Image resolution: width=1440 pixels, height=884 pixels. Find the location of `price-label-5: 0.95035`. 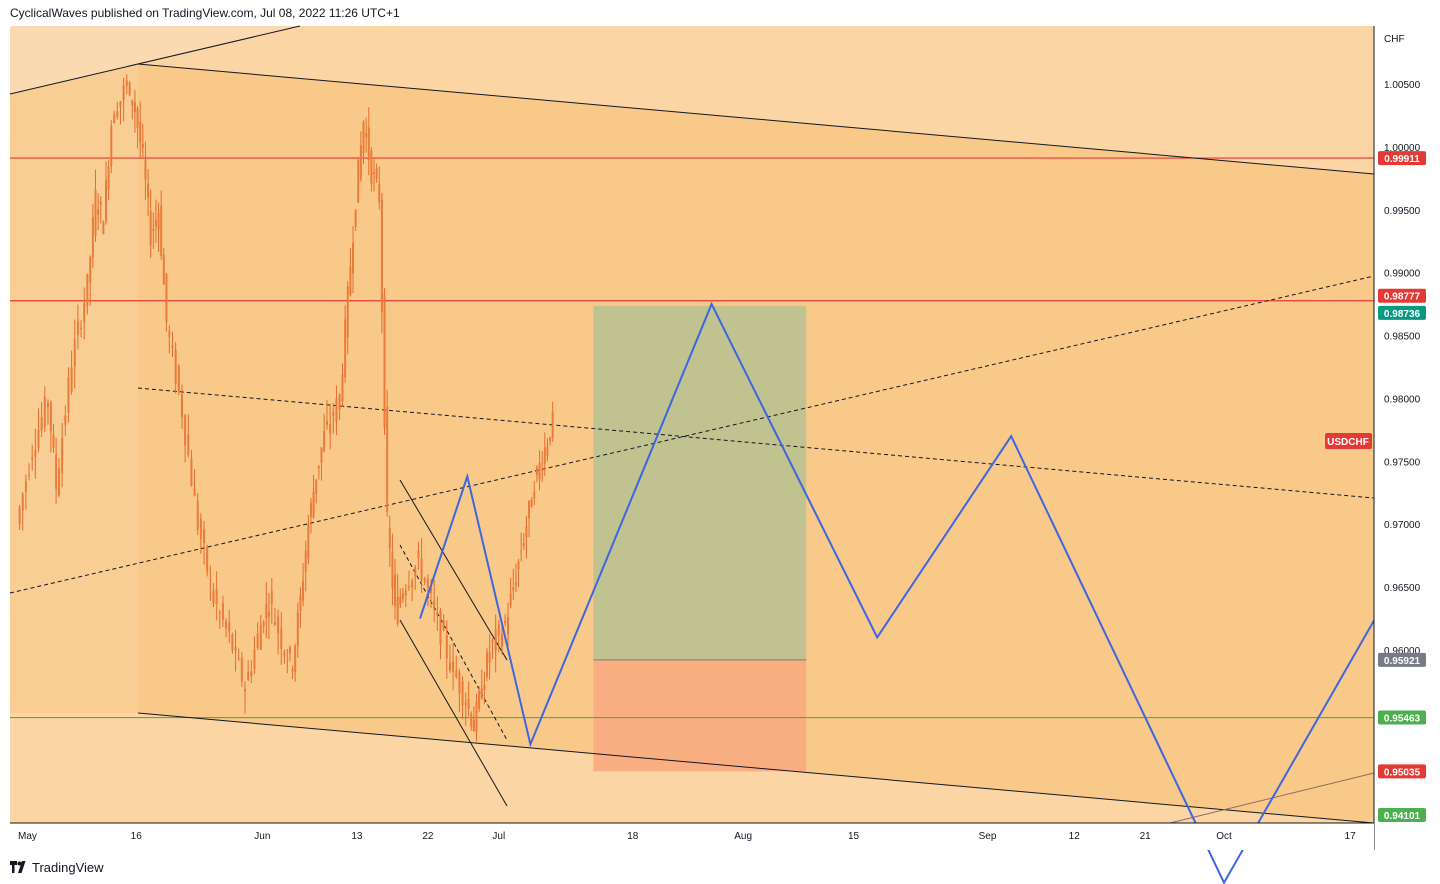

price-label-5: 0.95035 is located at coordinates (1402, 772).